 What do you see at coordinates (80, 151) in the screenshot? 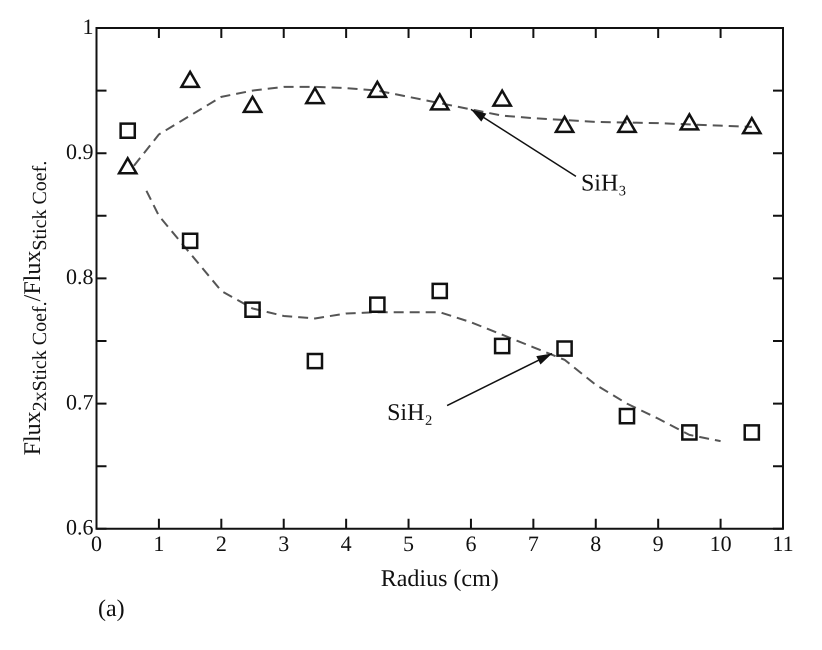
I see `y-tick-label: 0.9` at bounding box center [80, 151].